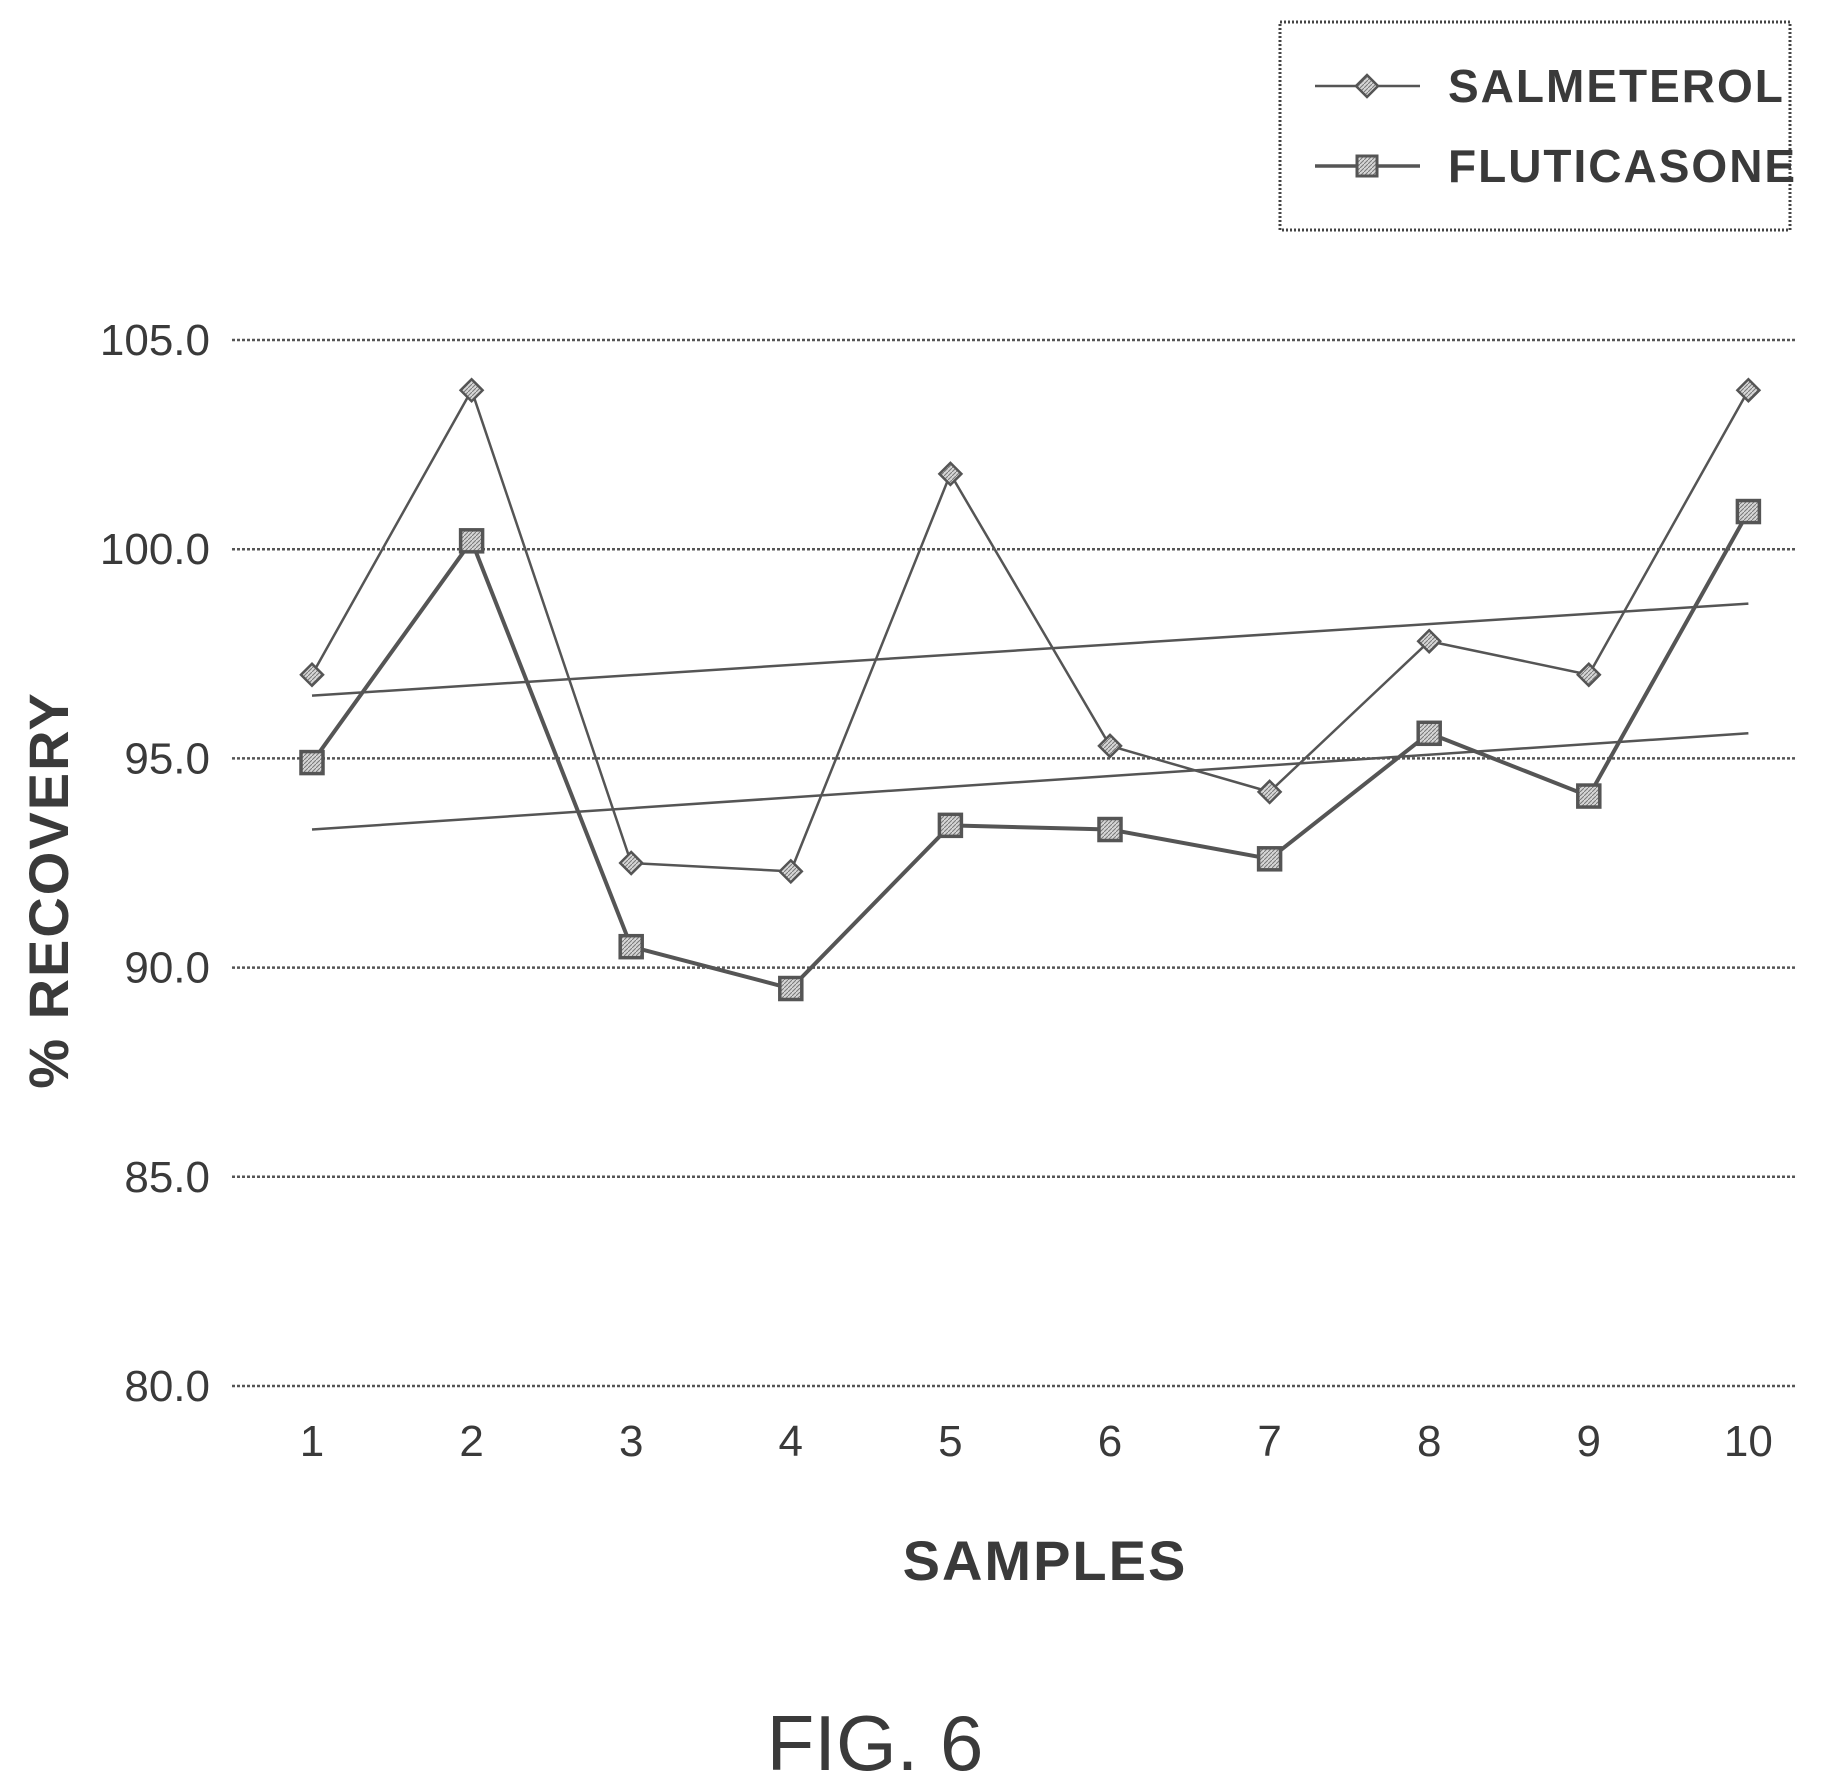  What do you see at coordinates (167, 1386) in the screenshot?
I see `y-tick-label-0: 80.0` at bounding box center [167, 1386].